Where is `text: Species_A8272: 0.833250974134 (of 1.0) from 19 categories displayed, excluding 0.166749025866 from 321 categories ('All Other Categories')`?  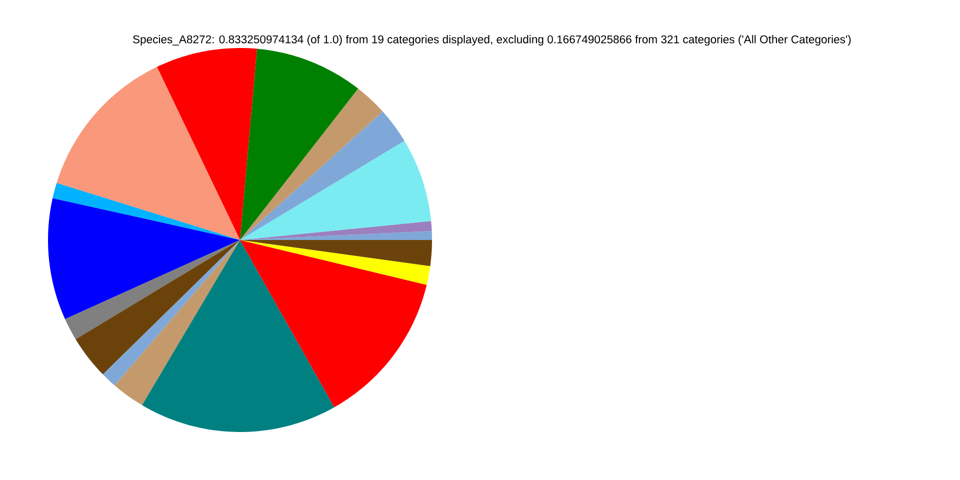
text: Species_A8272: 0.833250974134 (of 1.0) from 19 categories displayed, excluding 0.166749025866 from 321 categories ('All Other Categories') is located at coordinates (492, 40).